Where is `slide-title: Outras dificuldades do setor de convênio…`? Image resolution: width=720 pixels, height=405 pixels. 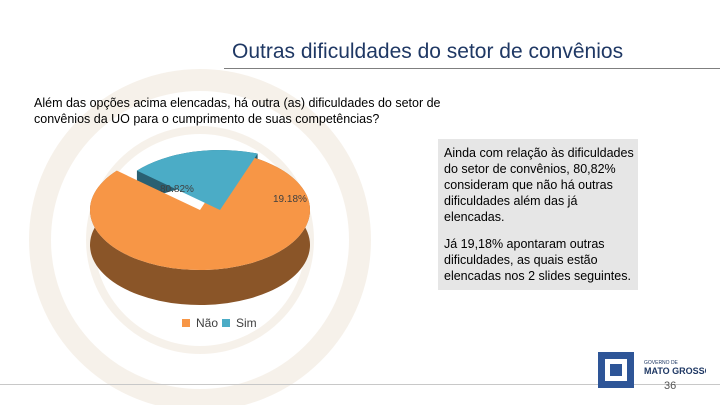 slide-title: Outras dificuldades do setor de convênio… is located at coordinates (428, 51).